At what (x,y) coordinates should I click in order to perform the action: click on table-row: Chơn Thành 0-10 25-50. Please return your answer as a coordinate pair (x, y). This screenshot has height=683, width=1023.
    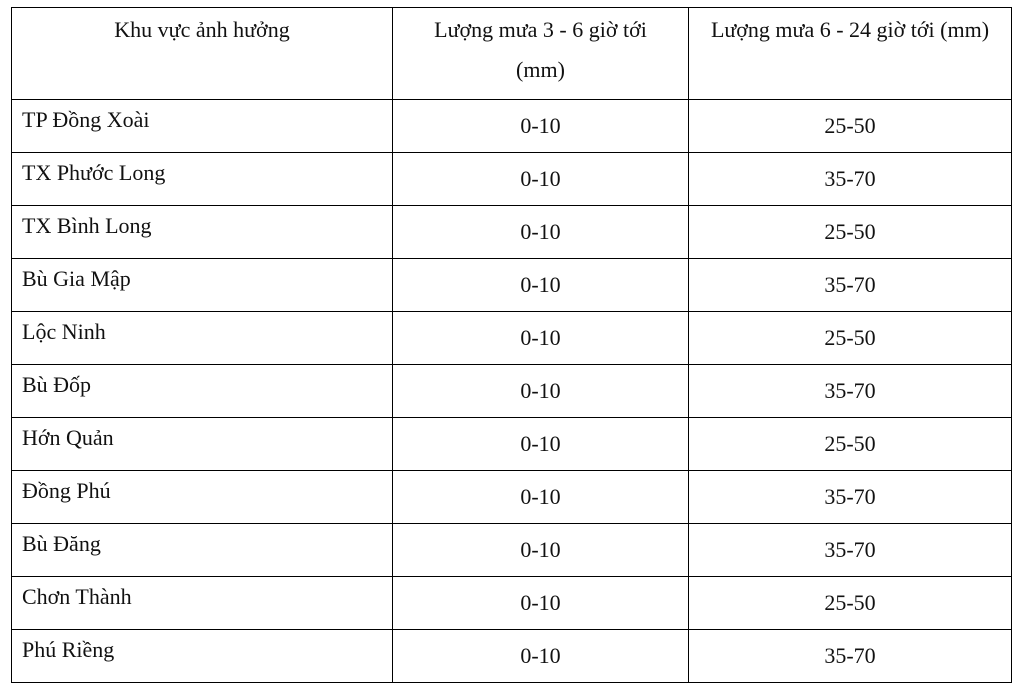
    Looking at the image, I should click on (511, 603).